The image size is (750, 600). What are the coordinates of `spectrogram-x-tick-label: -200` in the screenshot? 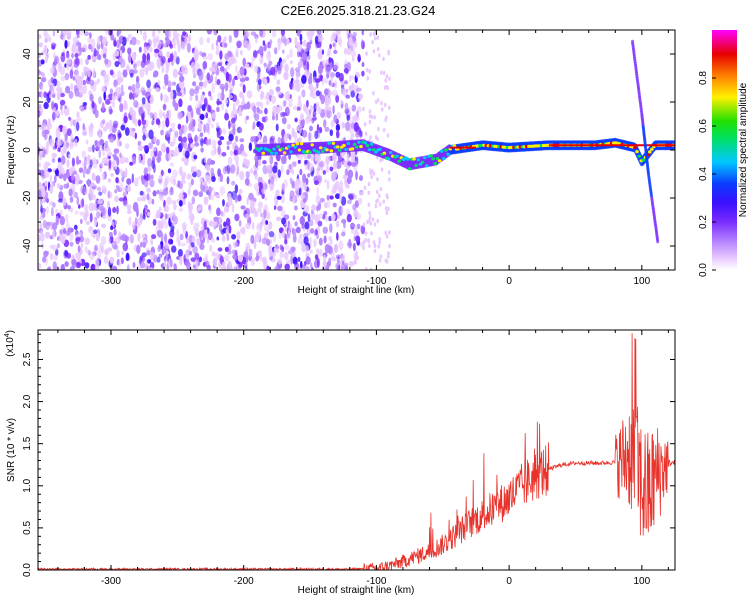 It's located at (244, 281).